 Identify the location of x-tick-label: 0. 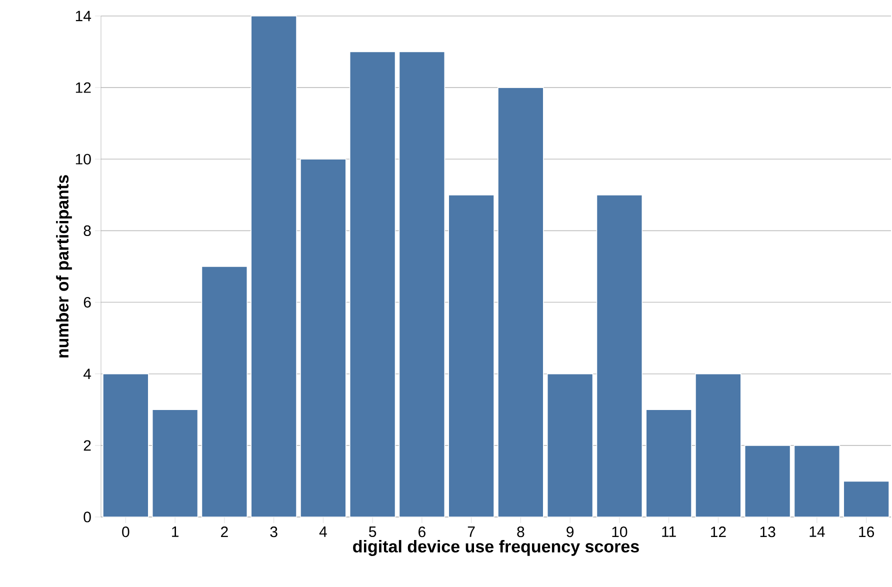
(126, 532).